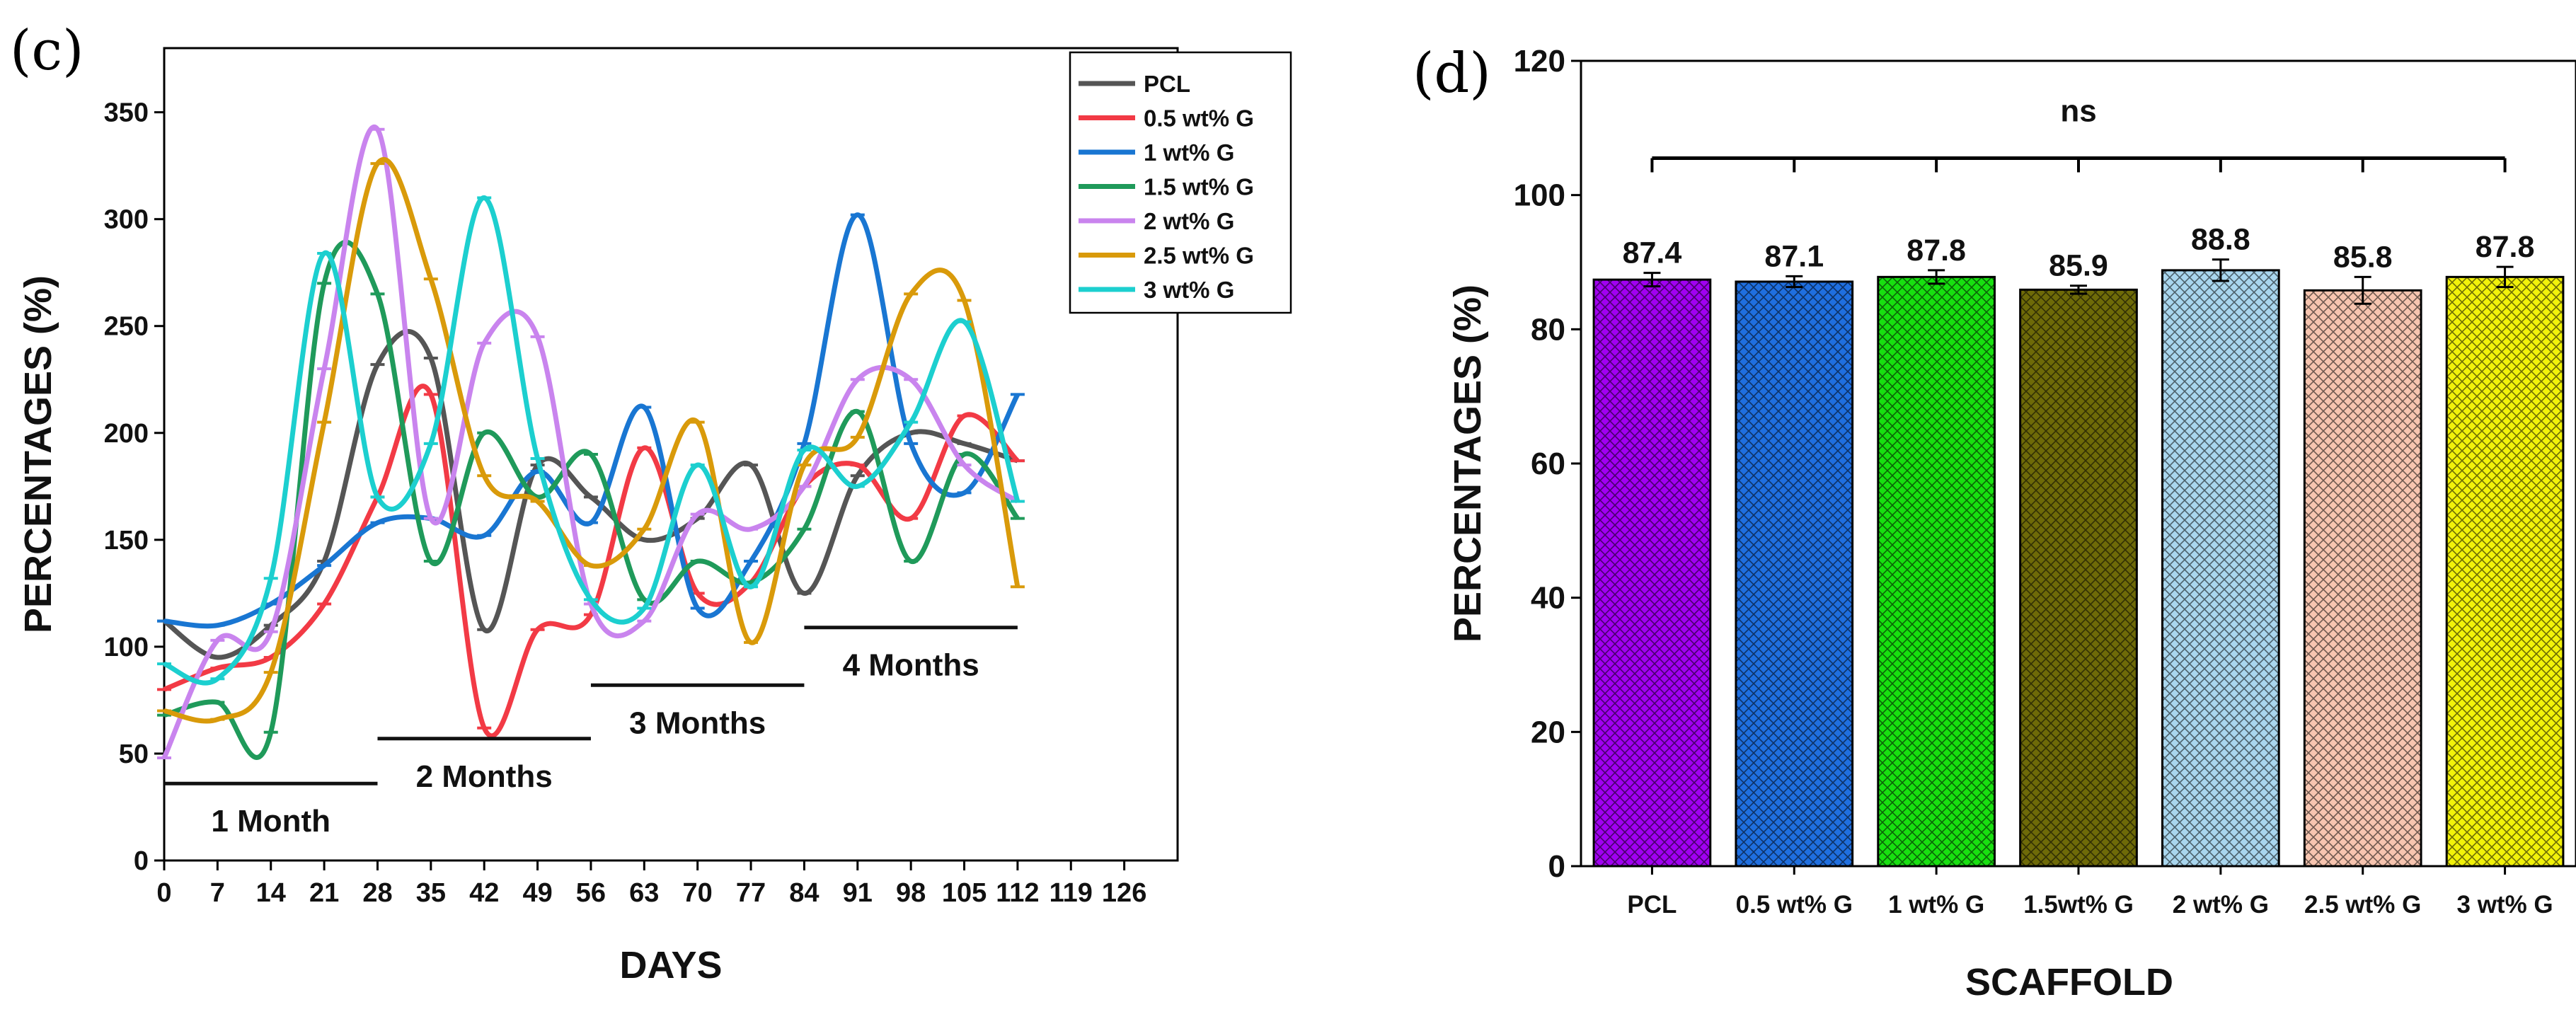 Image resolution: width=2576 pixels, height=1019 pixels. What do you see at coordinates (324, 893) in the screenshot?
I see `x-tick-label-c: 21` at bounding box center [324, 893].